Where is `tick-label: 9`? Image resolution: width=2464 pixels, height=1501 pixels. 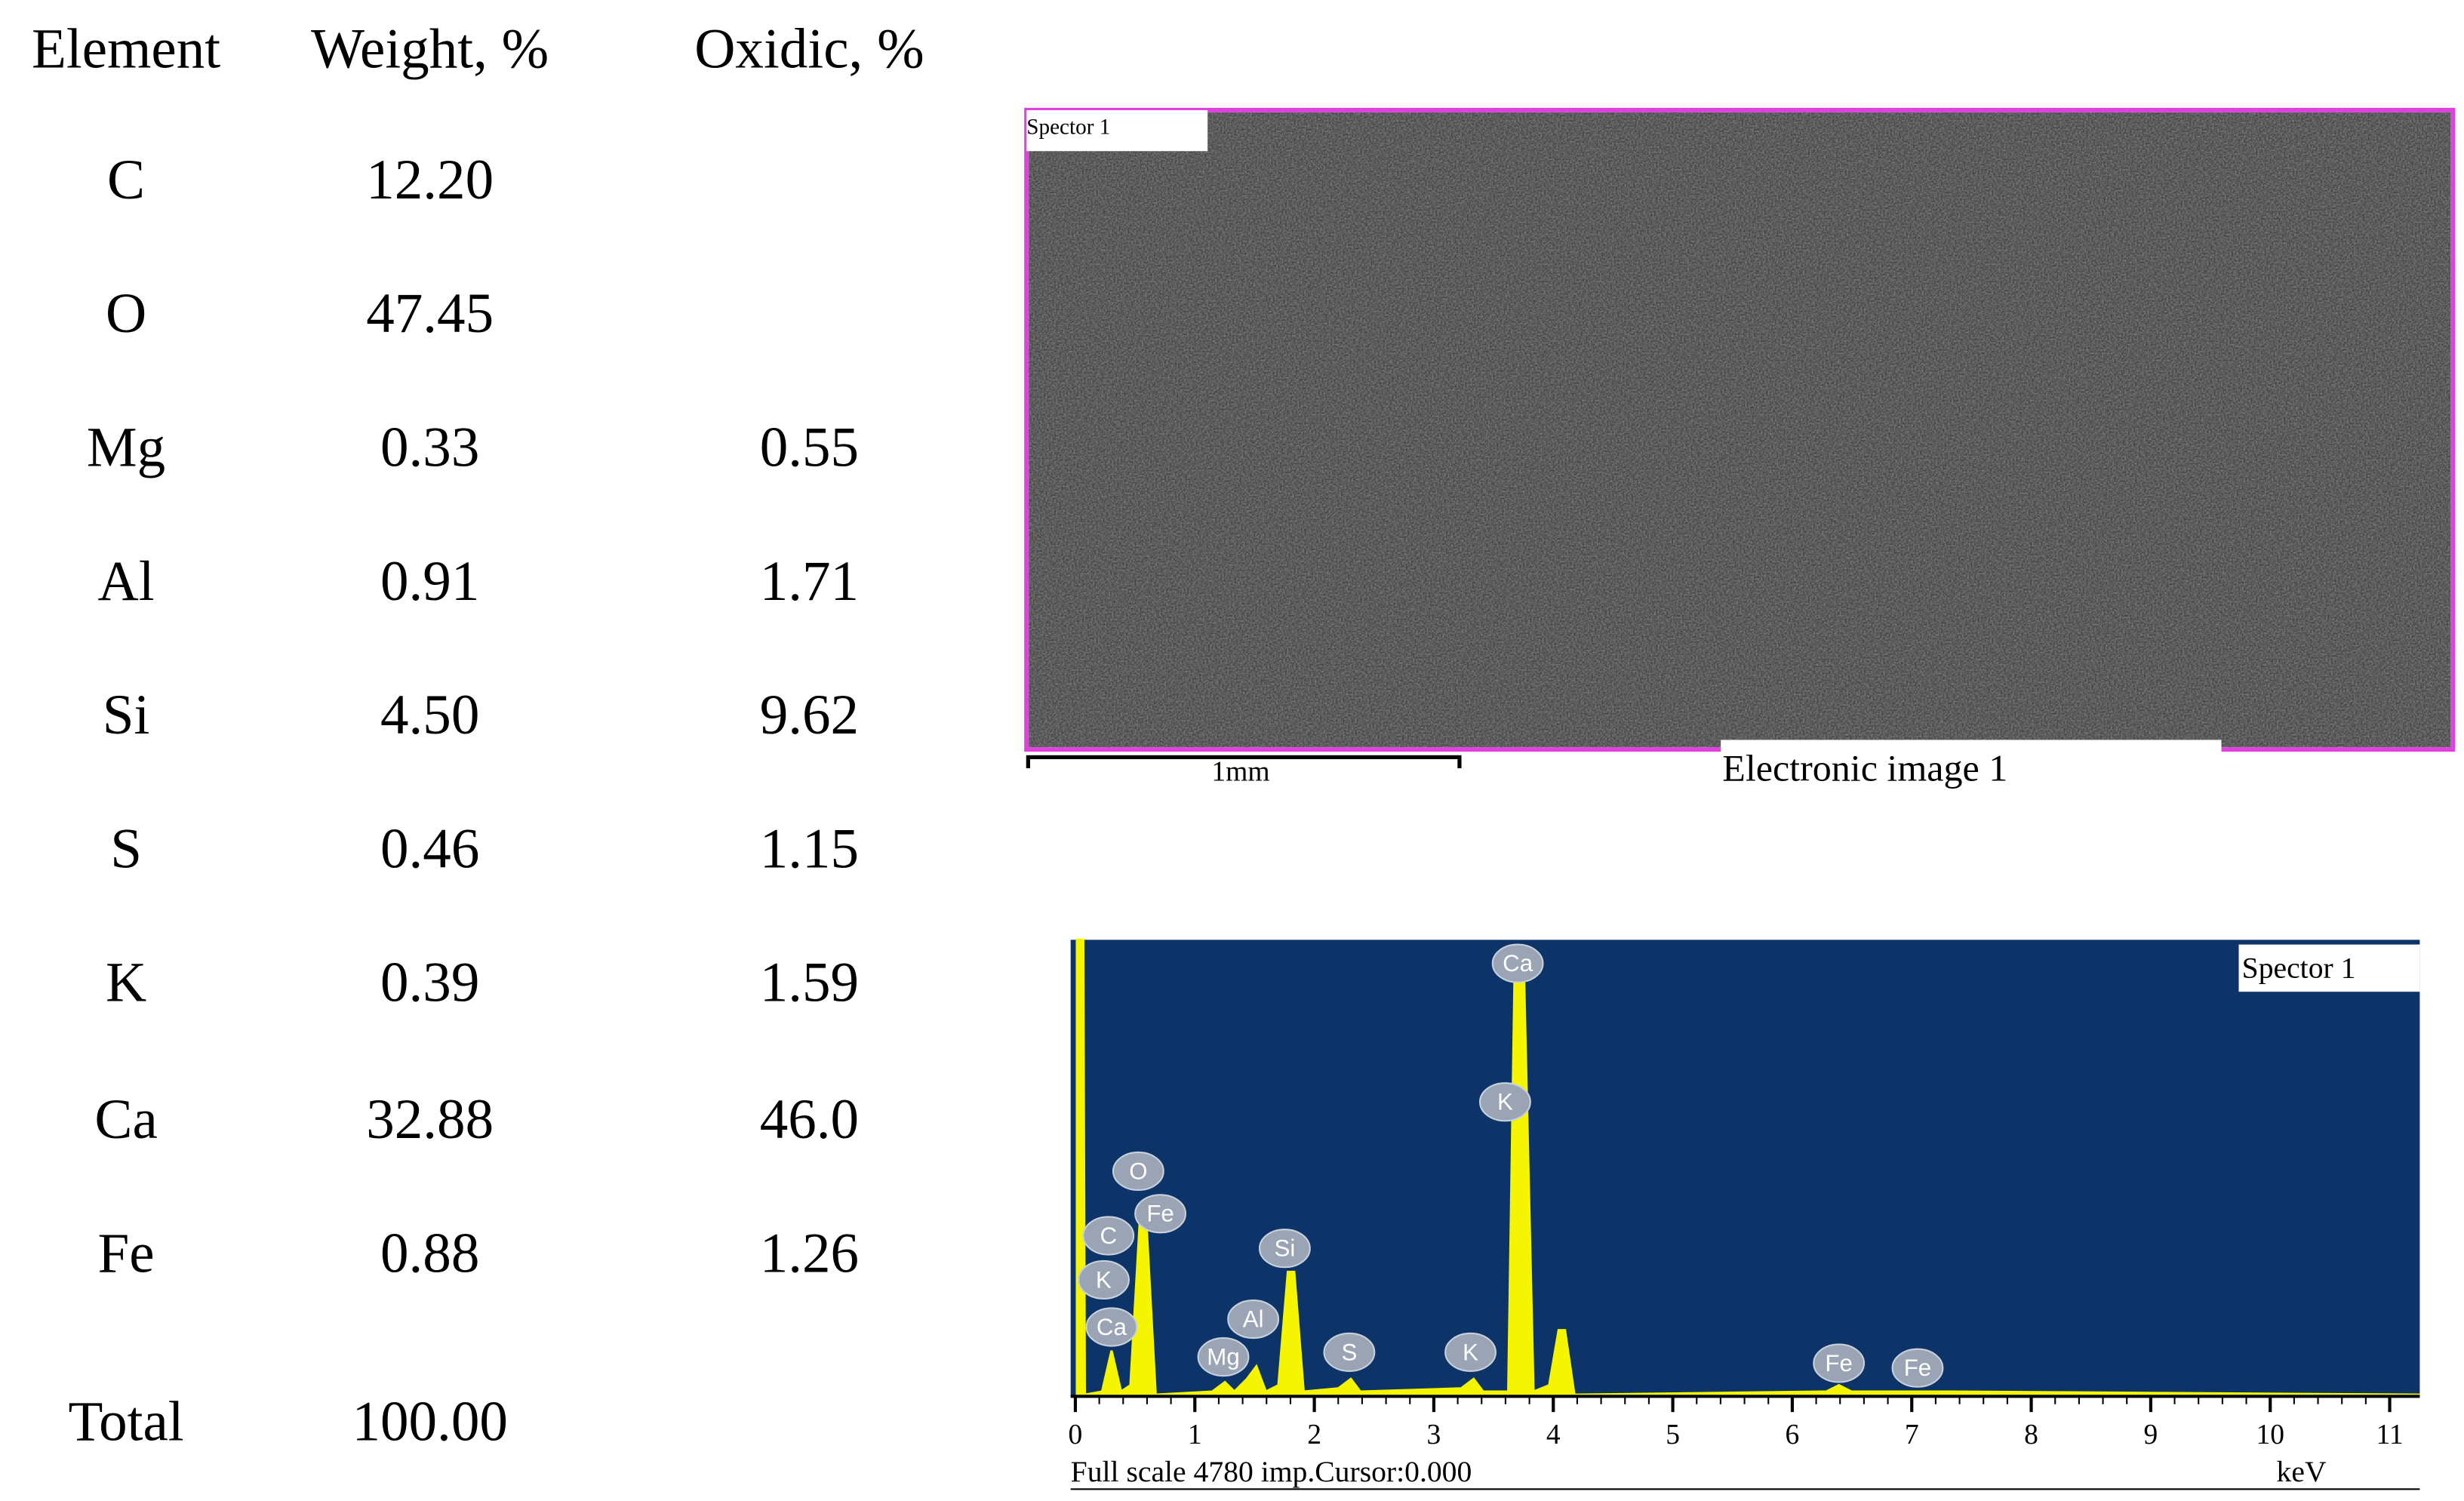 tick-label: 9 is located at coordinates (2151, 1434).